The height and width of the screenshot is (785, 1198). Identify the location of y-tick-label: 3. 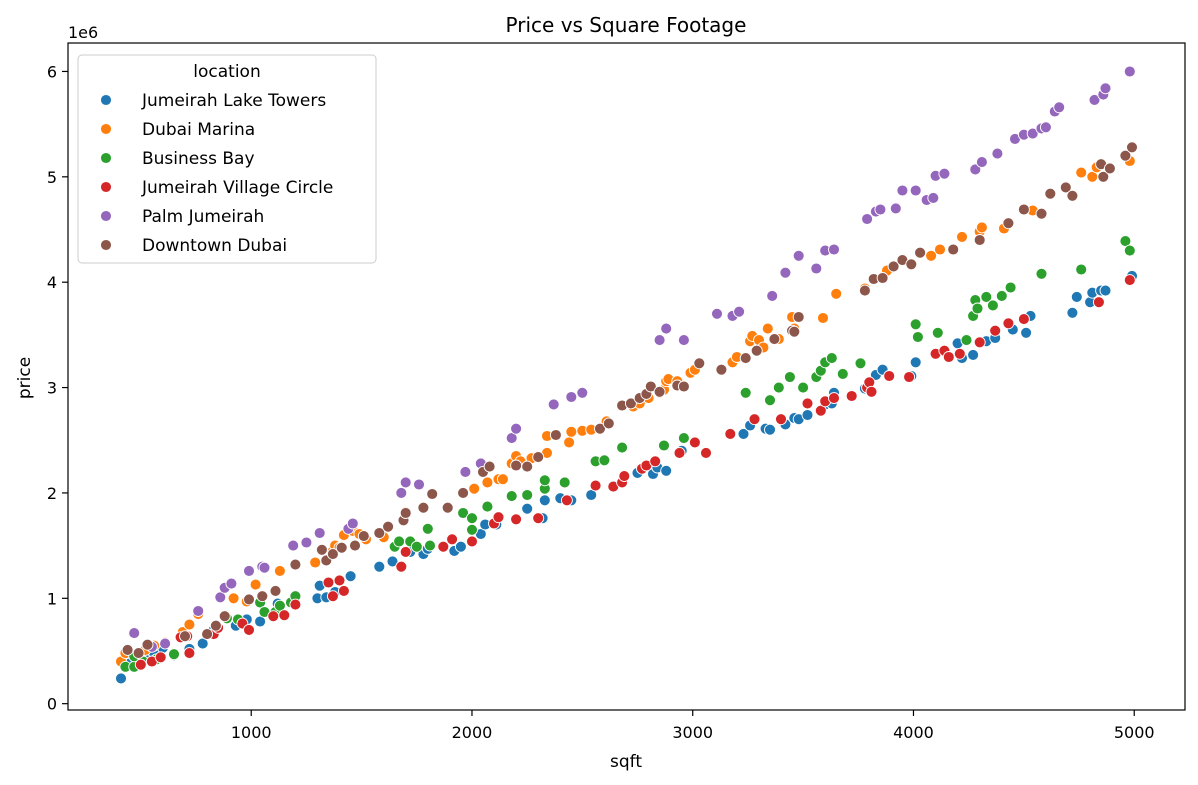
(52, 388).